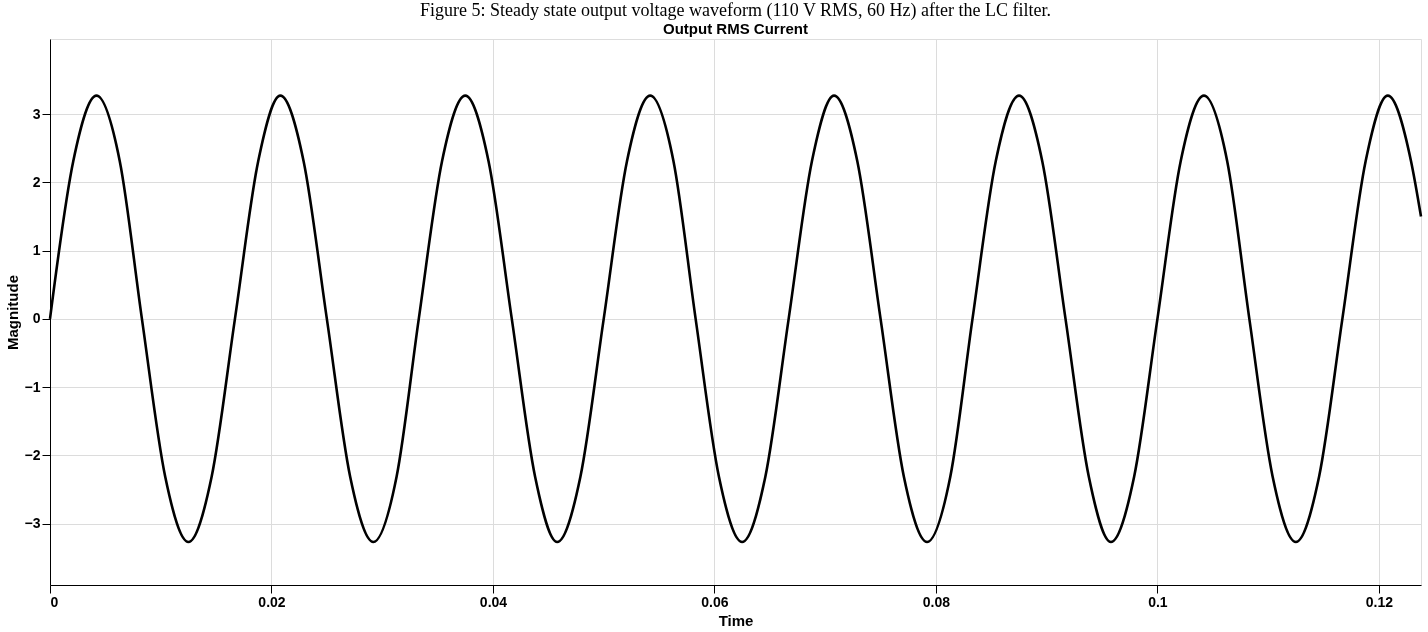 This screenshot has width=1428, height=632. What do you see at coordinates (36, 250) in the screenshot?
I see `y-tick-label: 1` at bounding box center [36, 250].